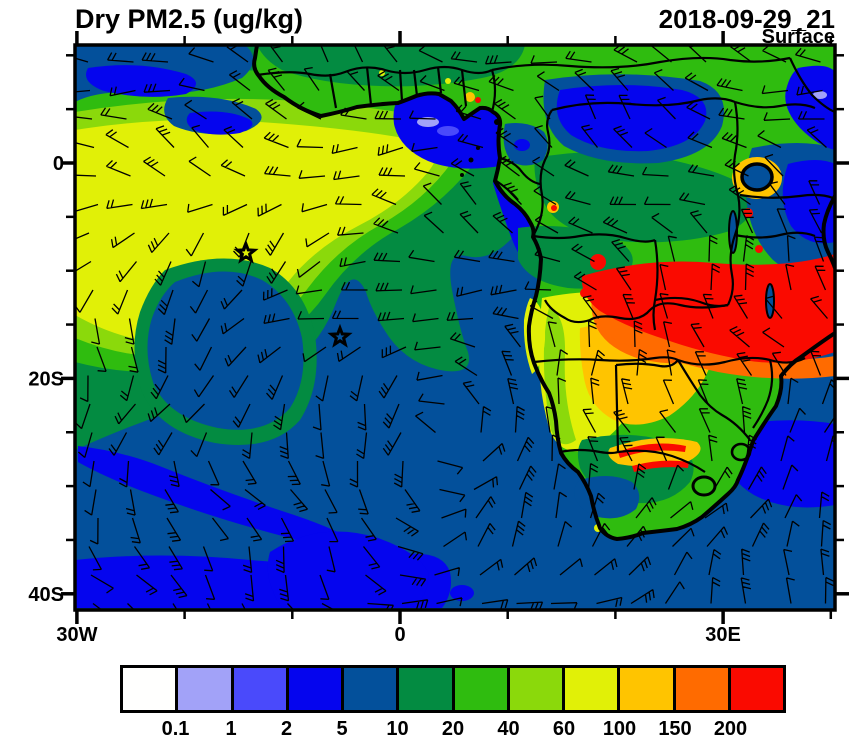 This screenshot has width=850, height=750. Describe the element at coordinates (508, 729) in the screenshot. I see `colorbar-boundary-label: 40` at that location.